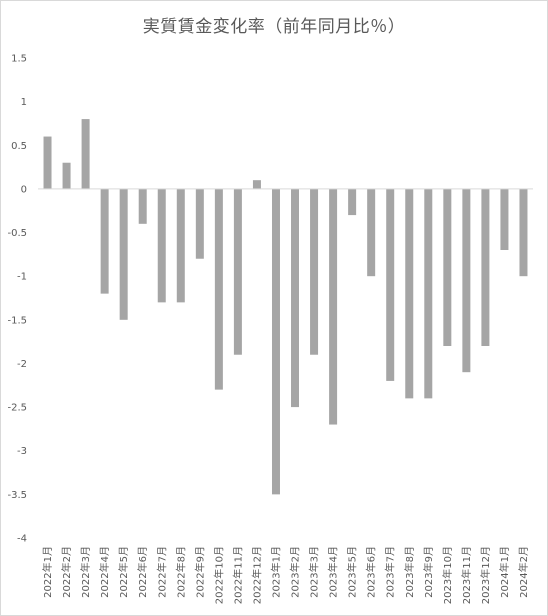 This screenshot has height=616, width=548. What do you see at coordinates (447, 575) in the screenshot?
I see `x-category-label: 2023年10月` at bounding box center [447, 575].